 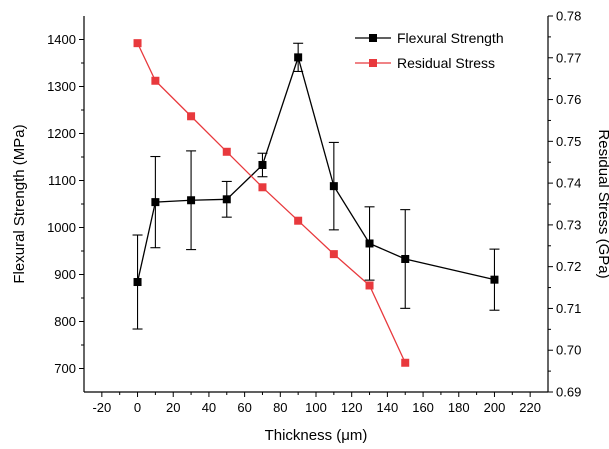 I want to click on y-left-tick-label: 900, so click(x=65, y=274).